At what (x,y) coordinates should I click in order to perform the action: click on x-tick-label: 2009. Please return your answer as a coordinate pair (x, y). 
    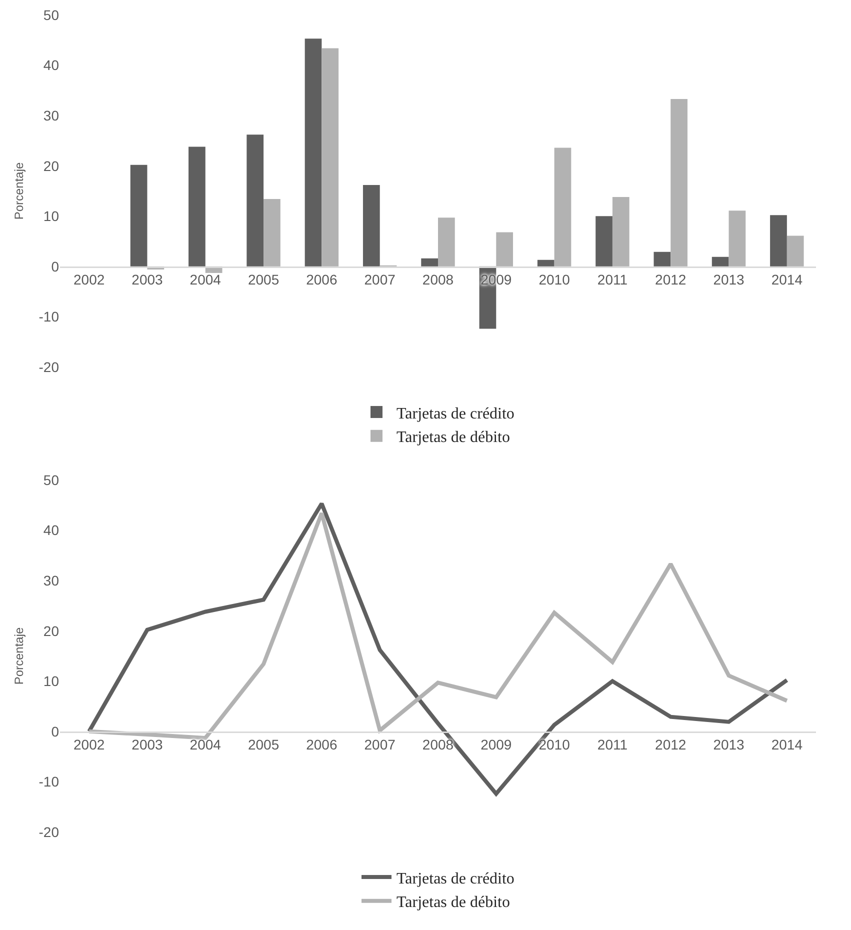
    Looking at the image, I should click on (496, 744).